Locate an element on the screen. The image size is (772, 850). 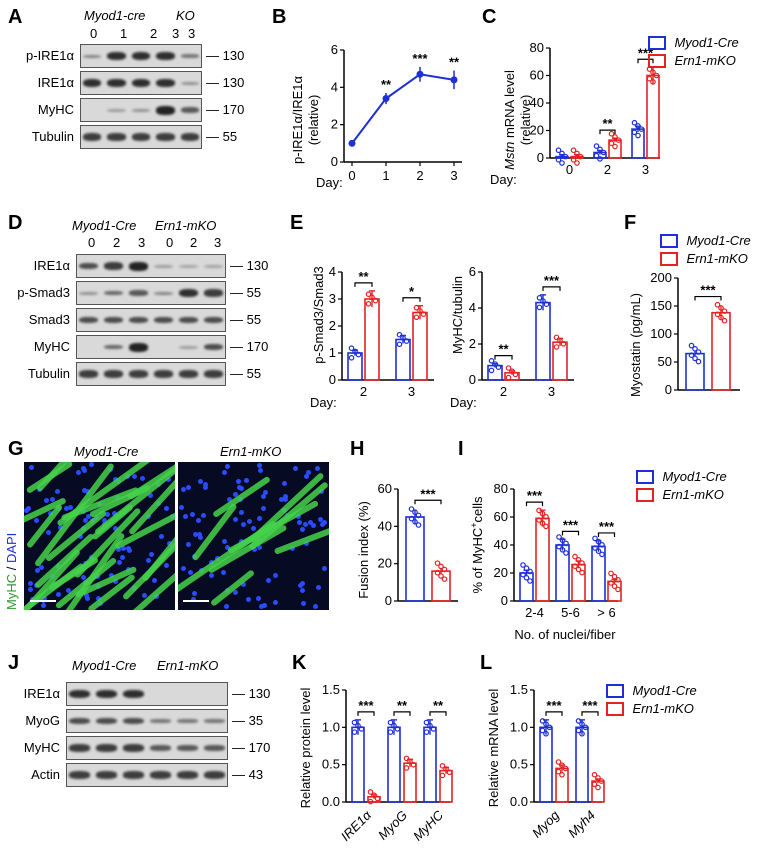
panel-g-letter: G is located at coordinates (16, 449).